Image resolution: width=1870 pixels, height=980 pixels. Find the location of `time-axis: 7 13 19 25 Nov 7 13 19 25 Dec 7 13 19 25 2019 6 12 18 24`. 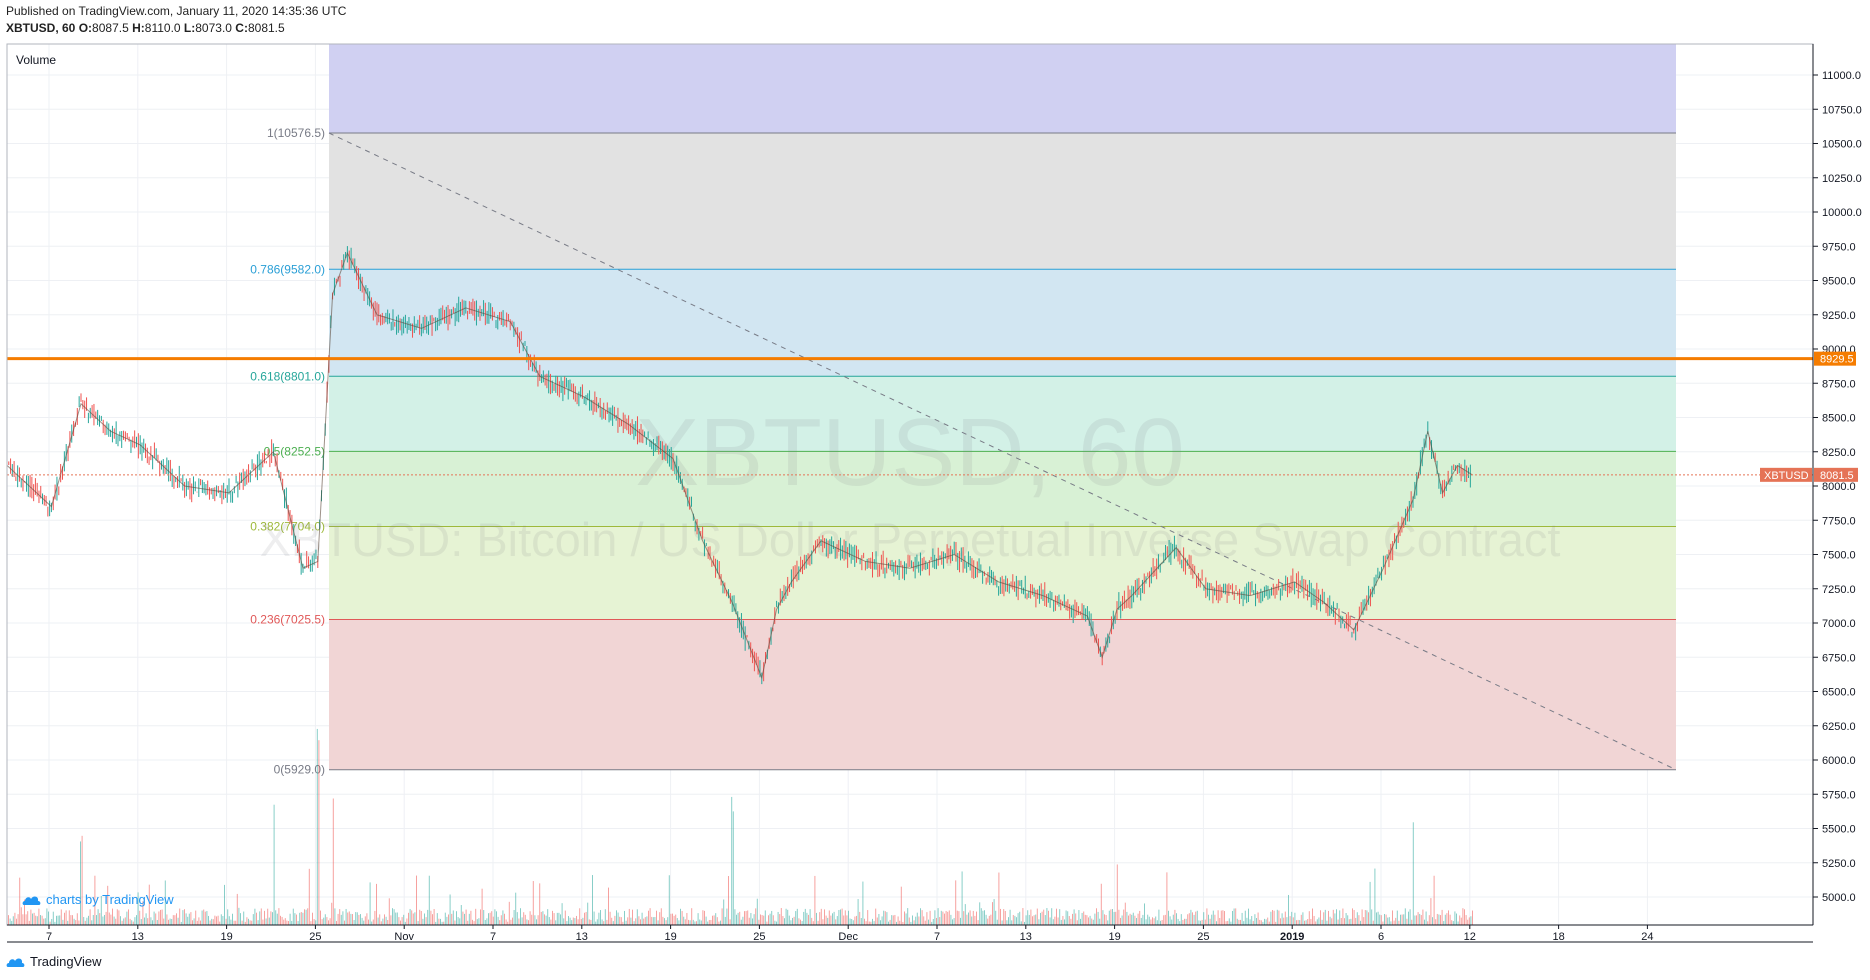

time-axis: 7 13 19 25 Nov 7 13 19 25 Dec 7 13 19 25 2019 6 12 18 24 is located at coordinates (850, 934).